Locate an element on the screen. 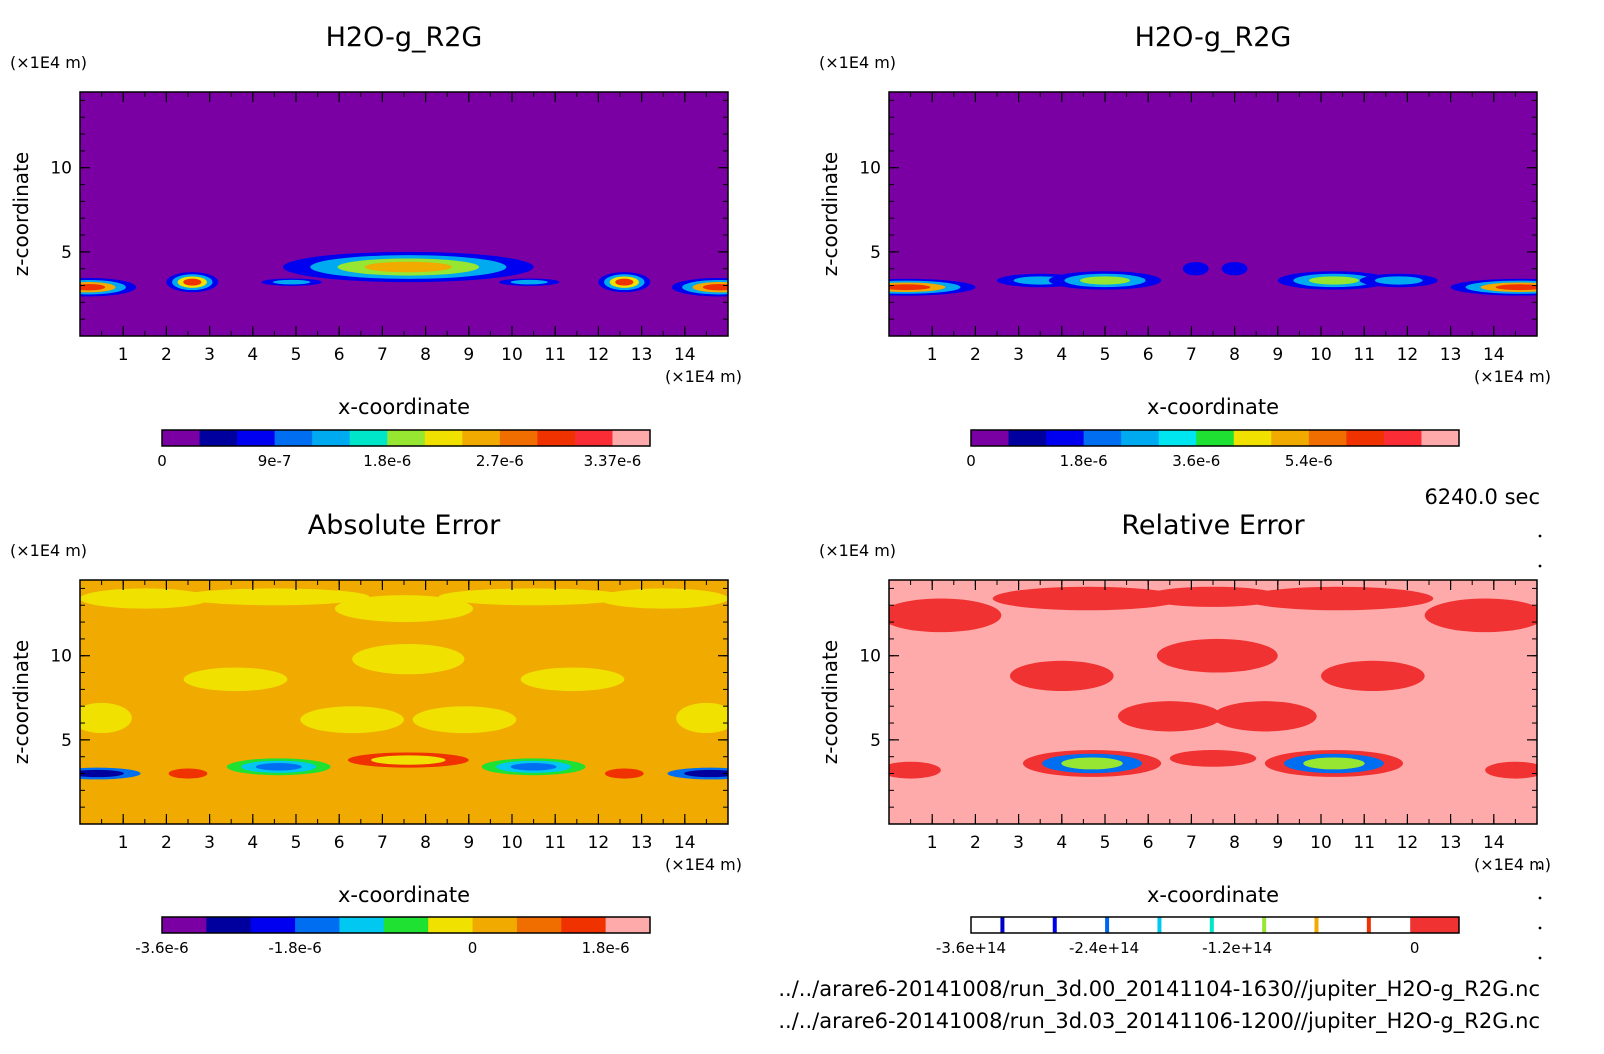 The image size is (1604, 1054). x-tick-label: 3 is located at coordinates (1018, 355).